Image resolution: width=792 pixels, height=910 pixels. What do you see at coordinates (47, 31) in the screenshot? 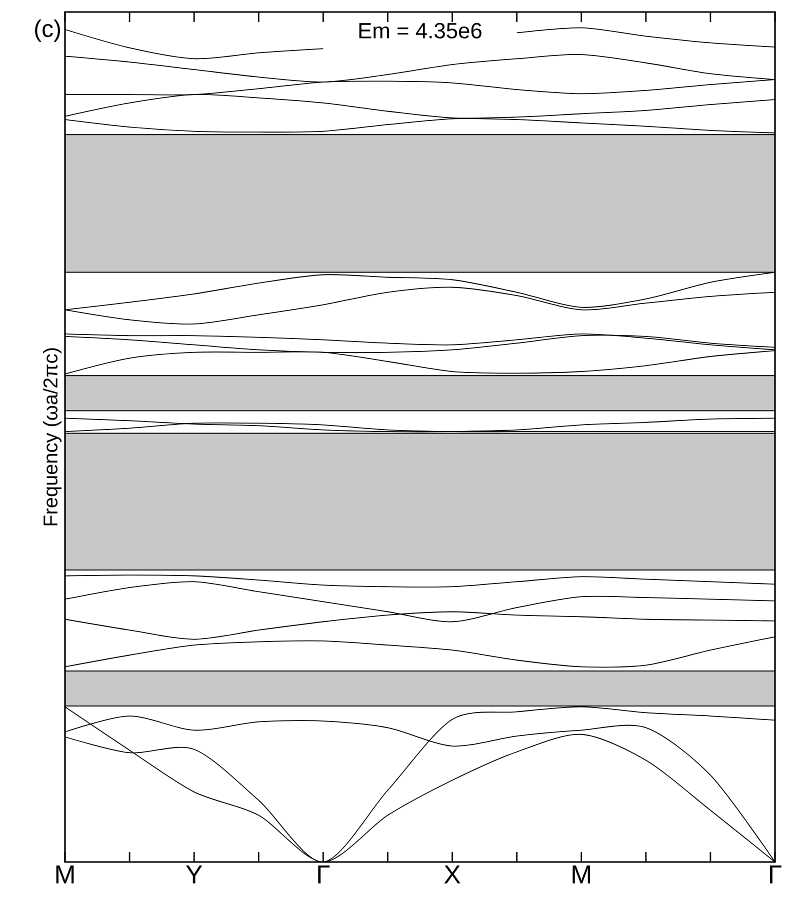
I see `text: (c)` at bounding box center [47, 31].